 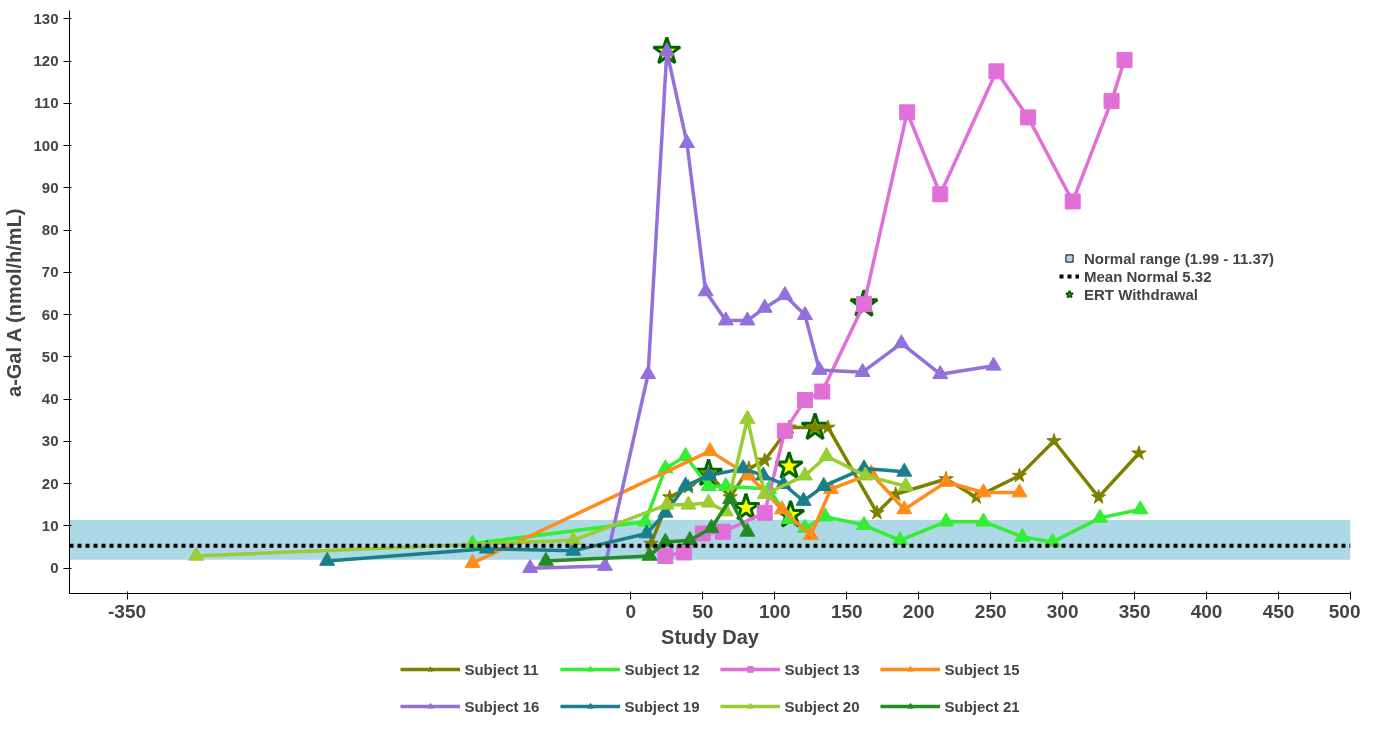 What do you see at coordinates (631, 611) in the screenshot?
I see `x-tick-label: 0` at bounding box center [631, 611].